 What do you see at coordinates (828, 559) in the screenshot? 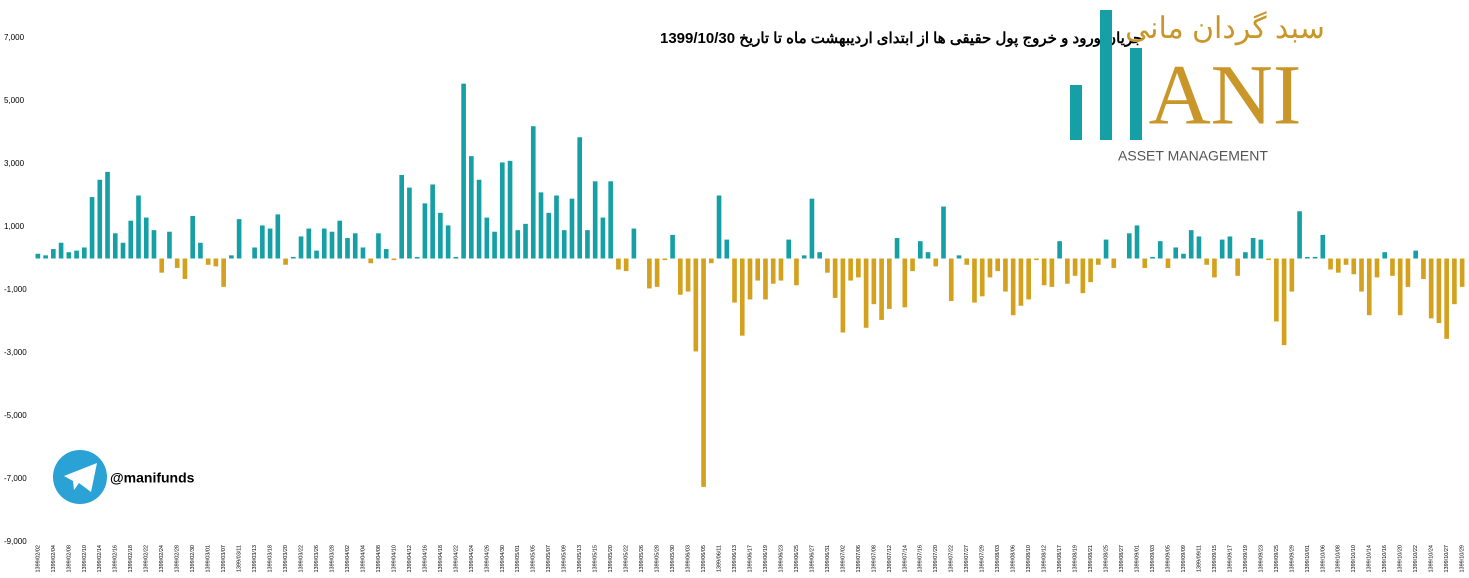
I see `x-tick-label: 1399/06/31` at bounding box center [828, 559].